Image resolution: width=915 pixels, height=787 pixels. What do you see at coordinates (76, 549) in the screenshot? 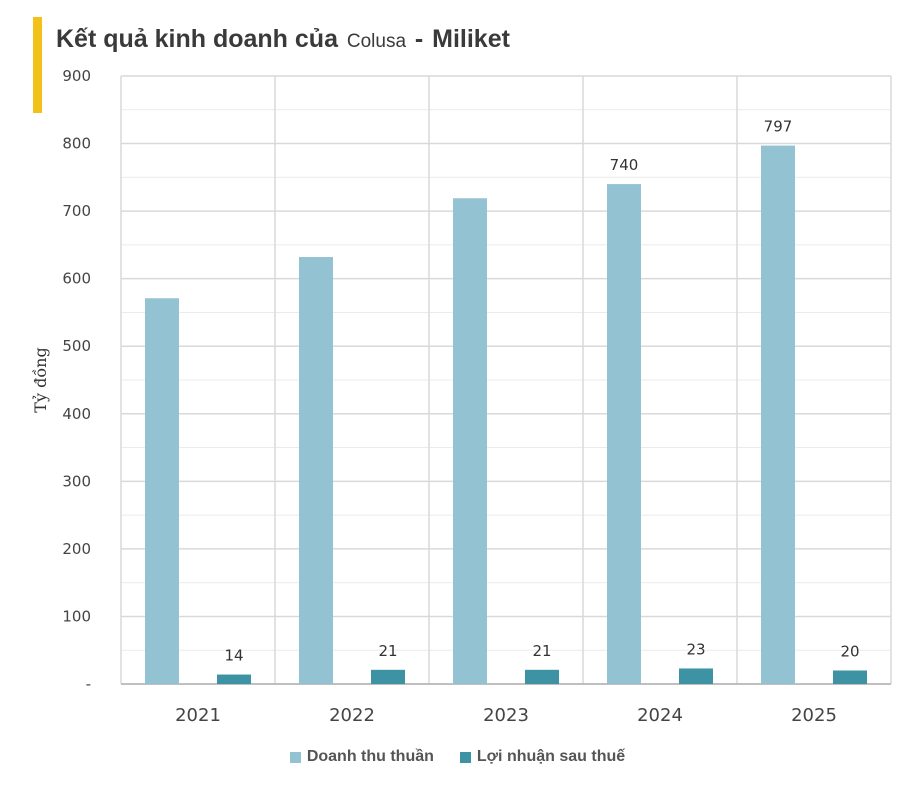
I see `y-tick-label: 200` at bounding box center [76, 549].